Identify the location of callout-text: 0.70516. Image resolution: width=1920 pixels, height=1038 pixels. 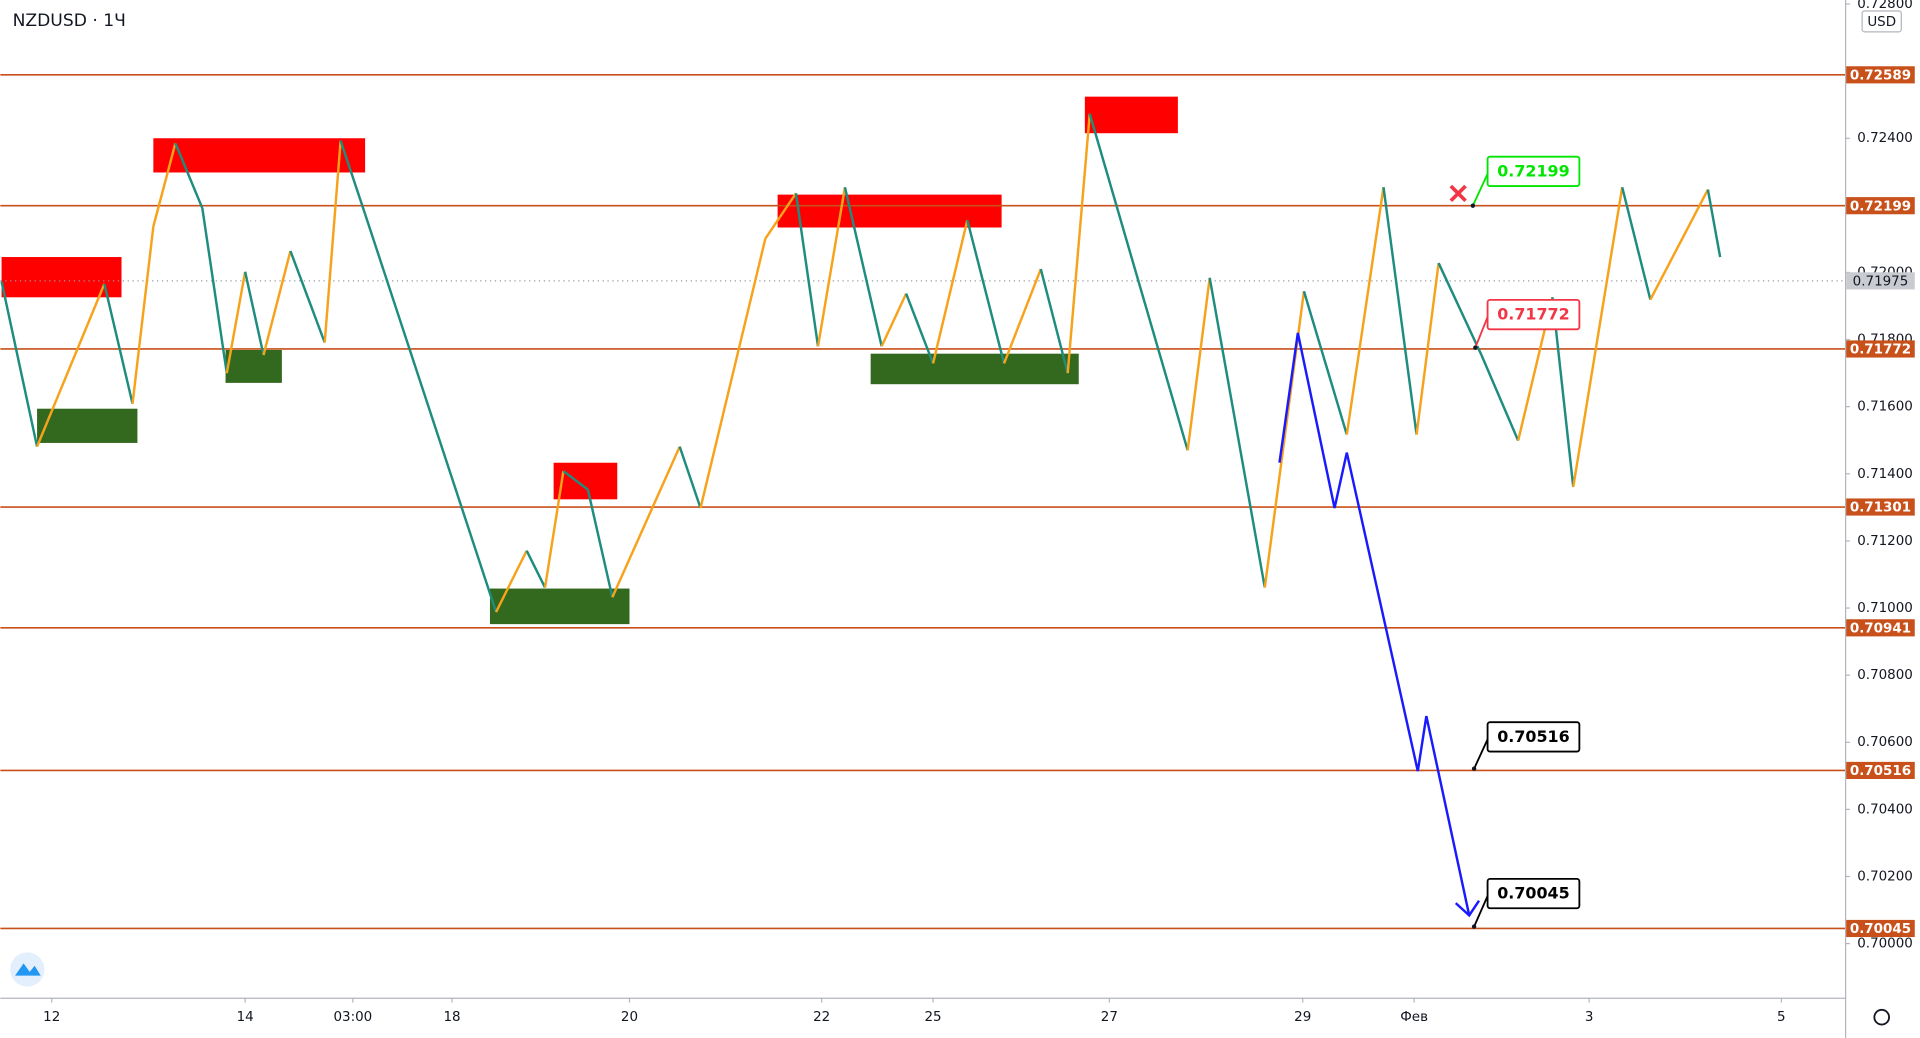
(1533, 736).